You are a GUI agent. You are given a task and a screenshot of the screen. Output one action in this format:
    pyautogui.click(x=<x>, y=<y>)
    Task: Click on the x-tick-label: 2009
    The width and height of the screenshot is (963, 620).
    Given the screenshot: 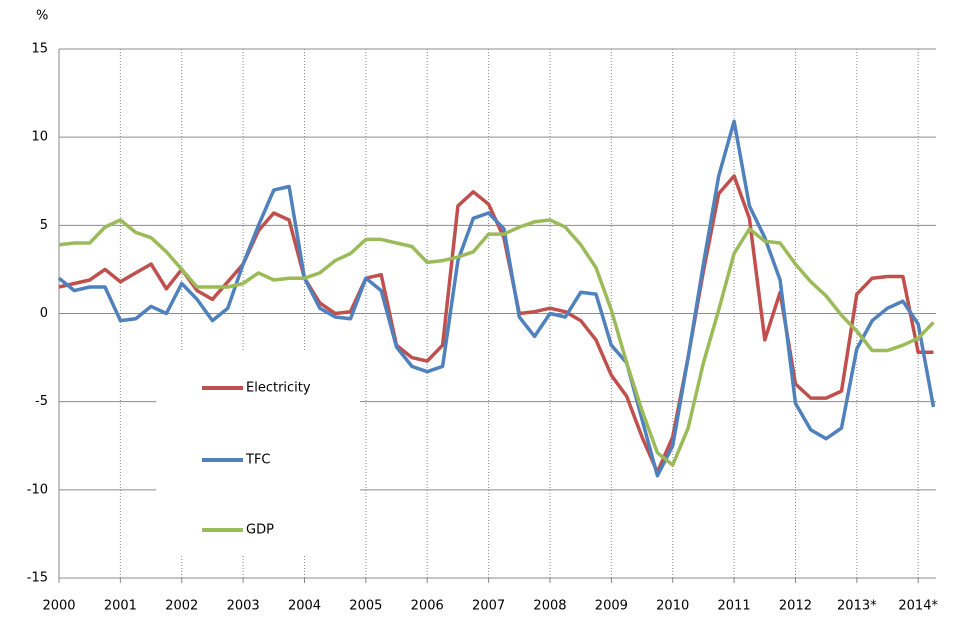 What is the action you would take?
    pyautogui.click(x=611, y=606)
    